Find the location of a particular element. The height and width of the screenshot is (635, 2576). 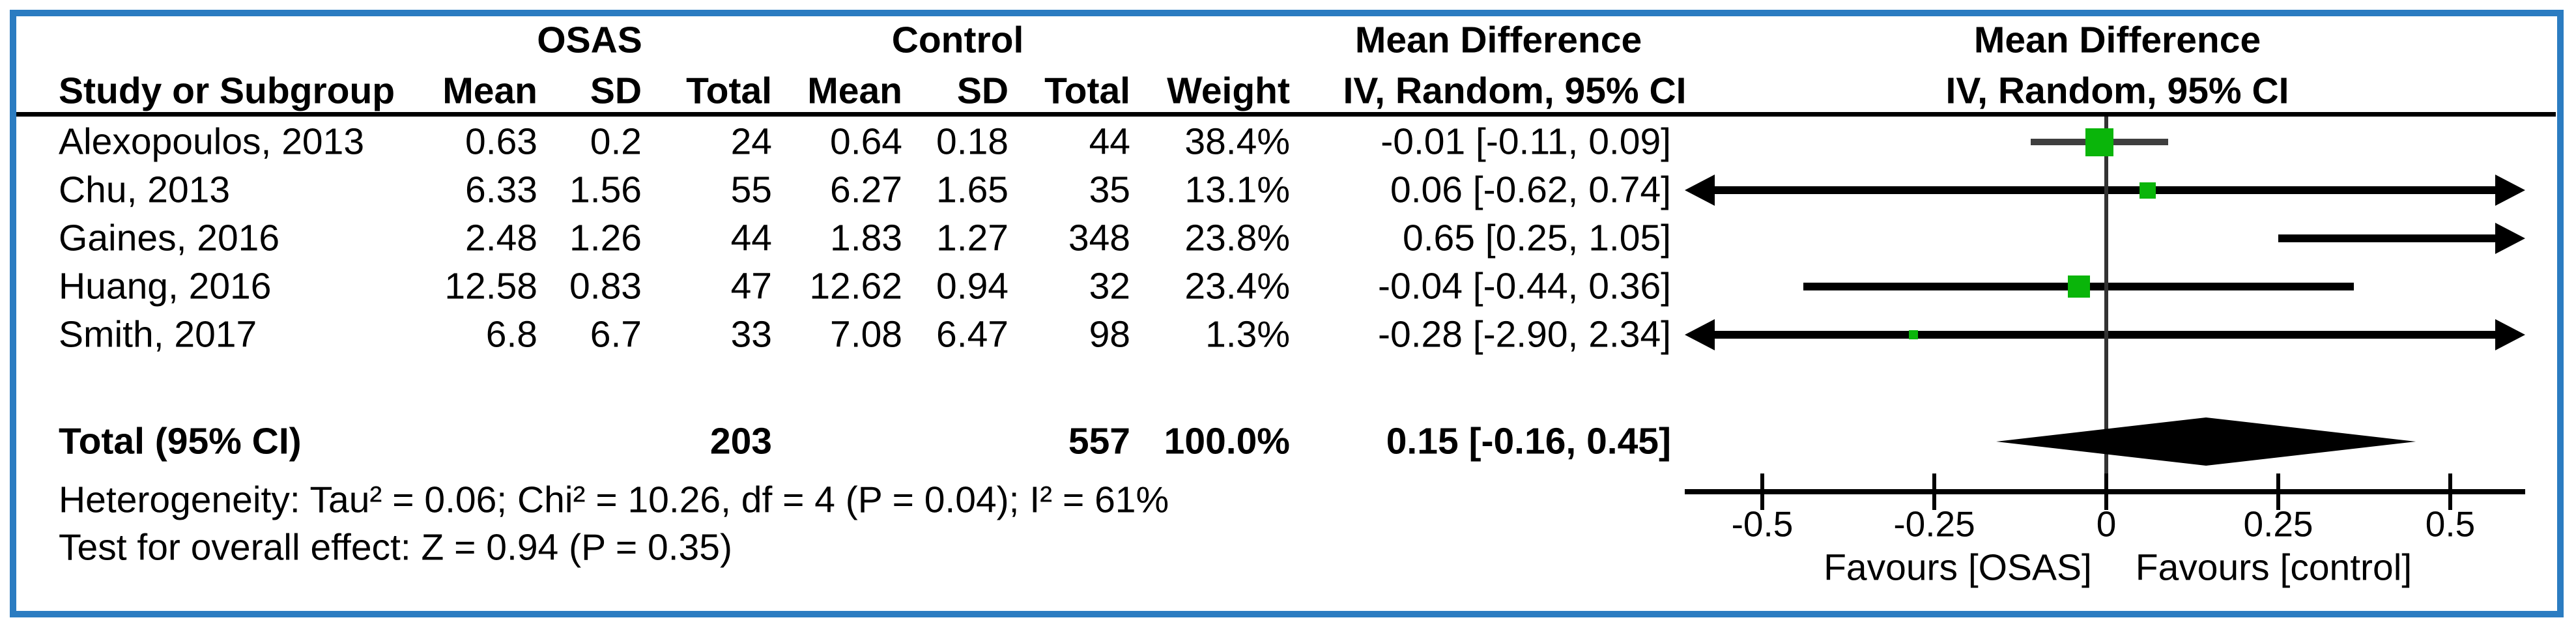

cell-control-mean: 6.27 is located at coordinates (866, 190).